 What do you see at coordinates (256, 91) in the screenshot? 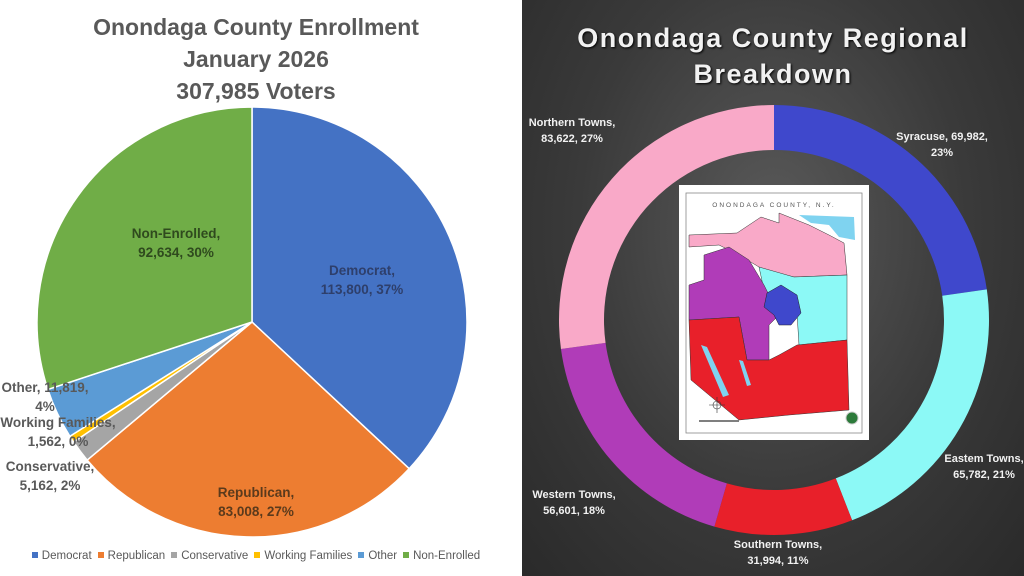
I see `enrollment-chart-total: 307,985 Voters` at bounding box center [256, 91].